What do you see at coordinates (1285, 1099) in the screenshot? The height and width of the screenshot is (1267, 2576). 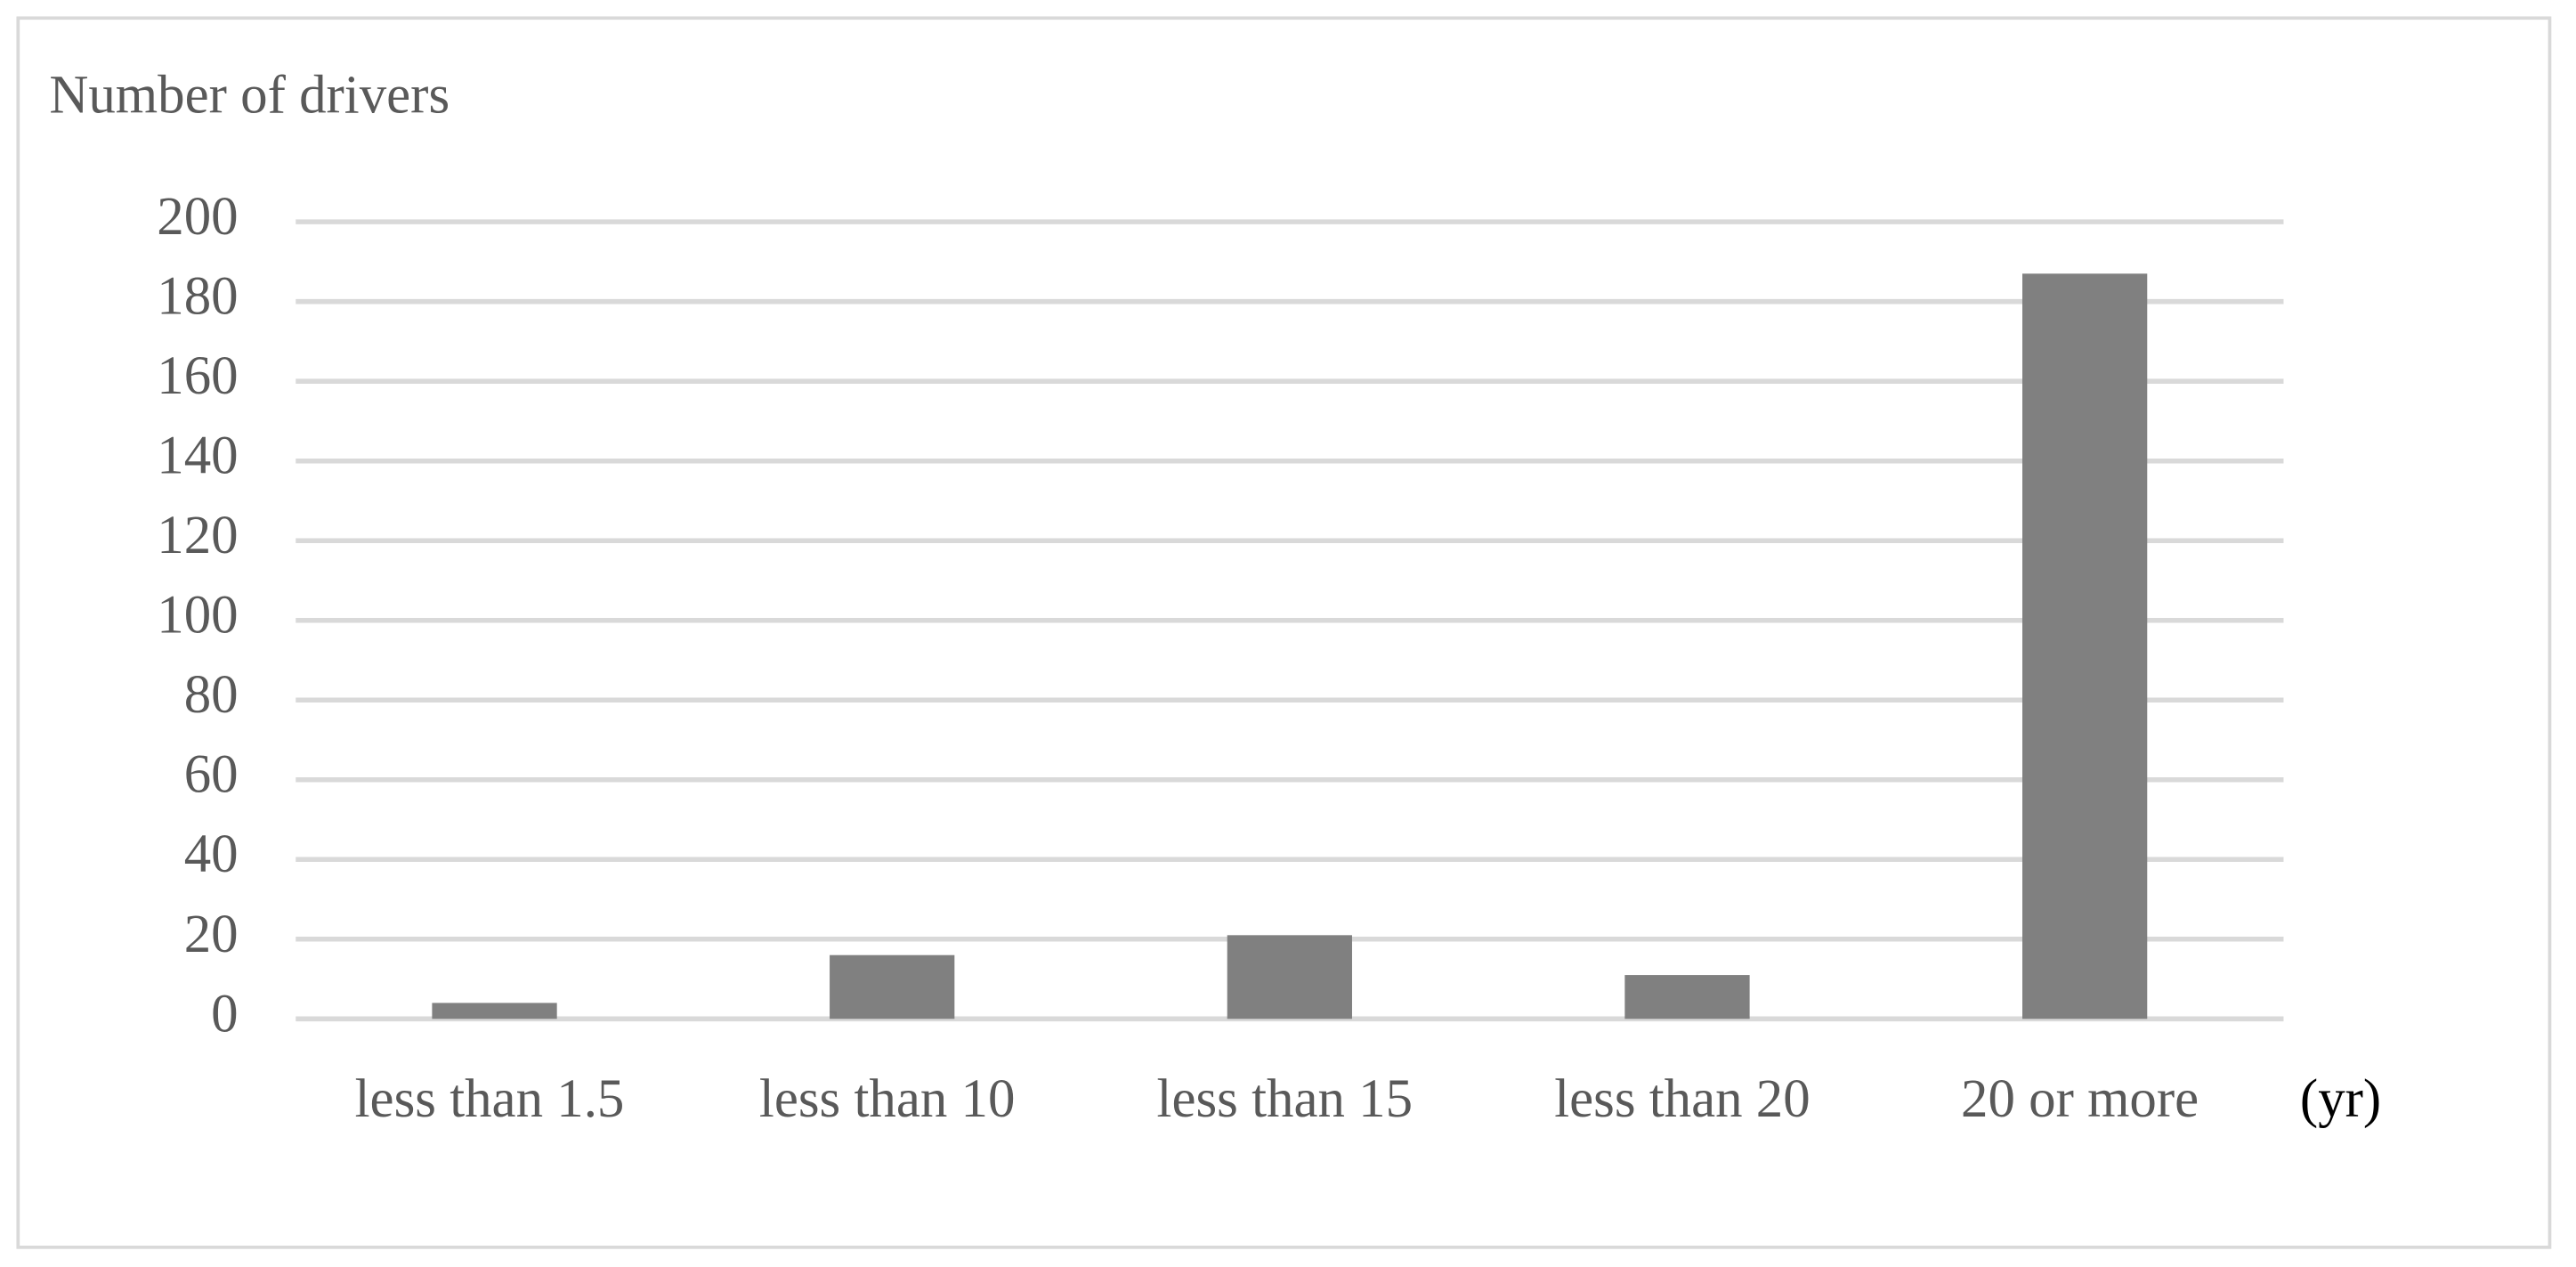 I see `x-tick-label: less than 15` at bounding box center [1285, 1099].